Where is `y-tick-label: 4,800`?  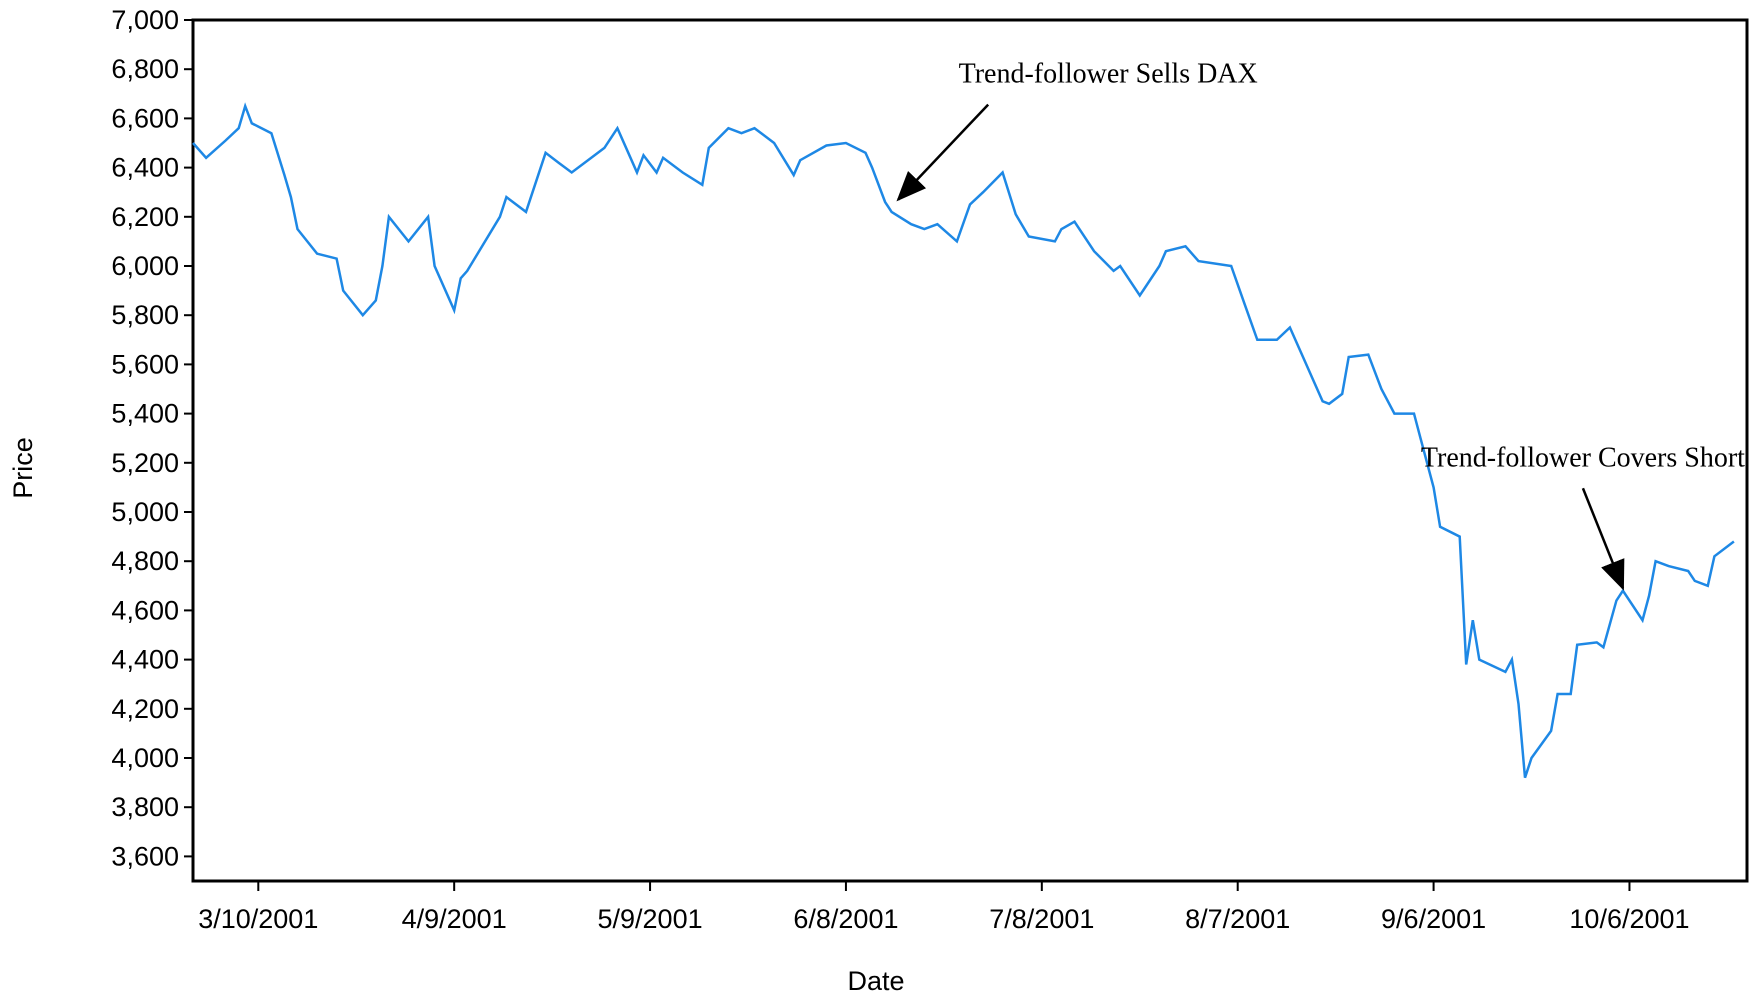
y-tick-label: 4,800 is located at coordinates (145, 561).